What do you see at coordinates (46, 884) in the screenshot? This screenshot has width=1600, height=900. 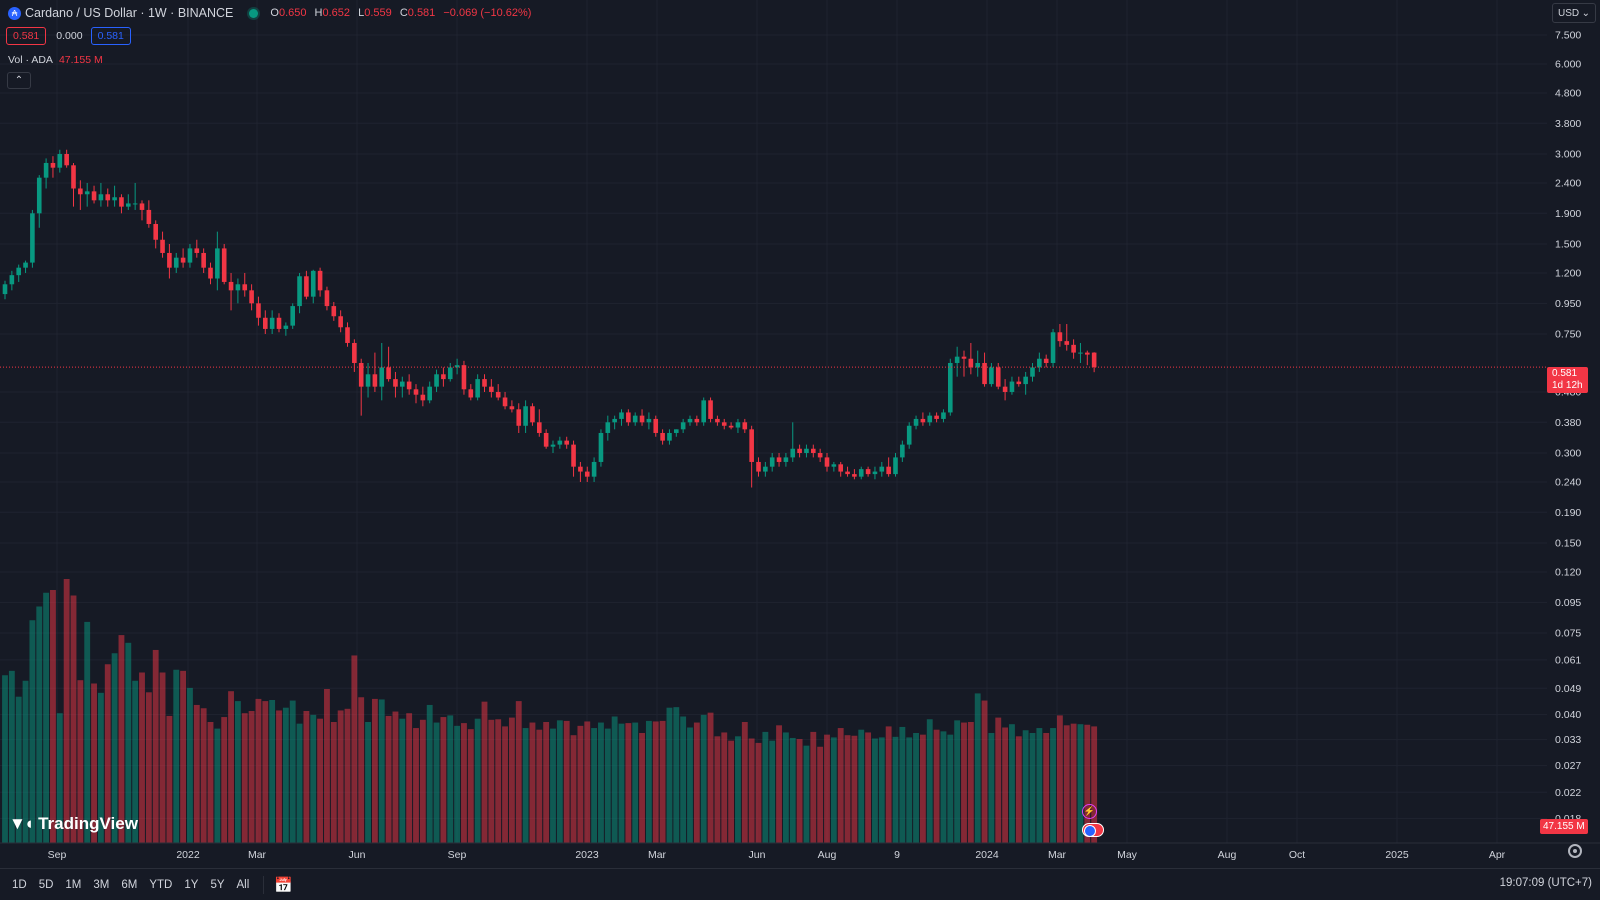 I see `range-5d-button: 5D` at bounding box center [46, 884].